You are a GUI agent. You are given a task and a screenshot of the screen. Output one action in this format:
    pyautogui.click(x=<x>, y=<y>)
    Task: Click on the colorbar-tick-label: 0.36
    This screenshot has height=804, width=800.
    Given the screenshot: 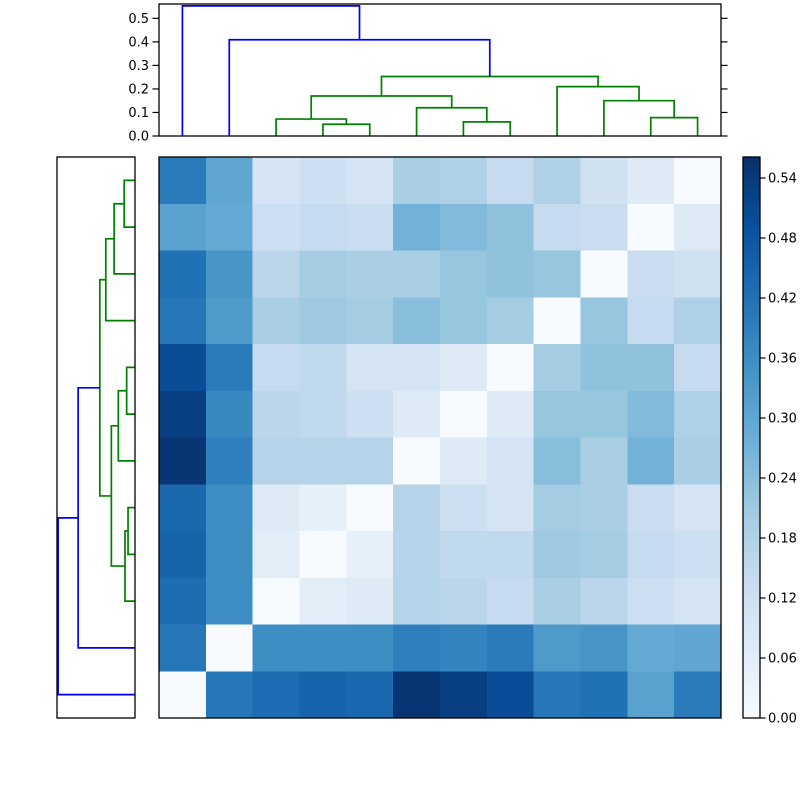 What is the action you would take?
    pyautogui.click(x=782, y=359)
    